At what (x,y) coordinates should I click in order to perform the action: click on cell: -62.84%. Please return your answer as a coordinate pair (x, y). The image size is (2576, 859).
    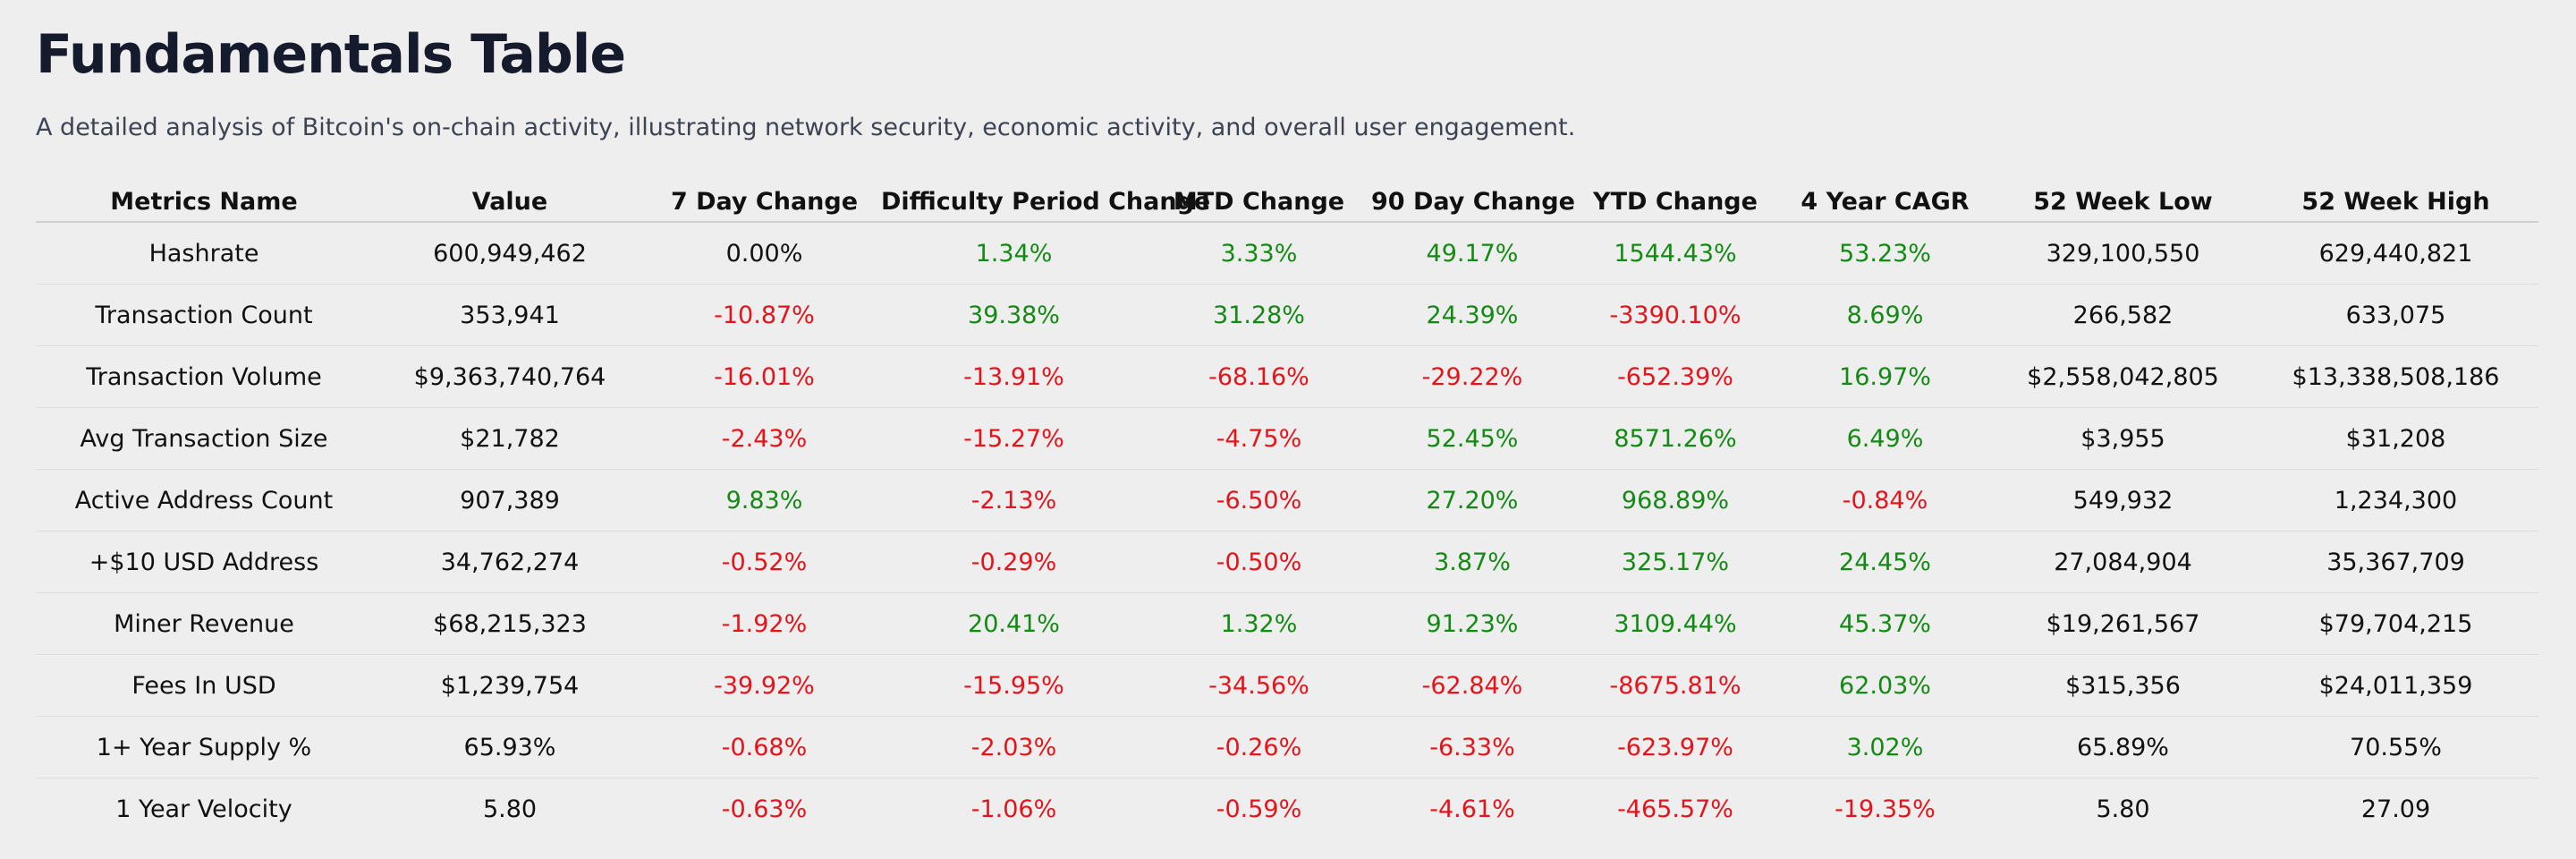
    Looking at the image, I should click on (1472, 685).